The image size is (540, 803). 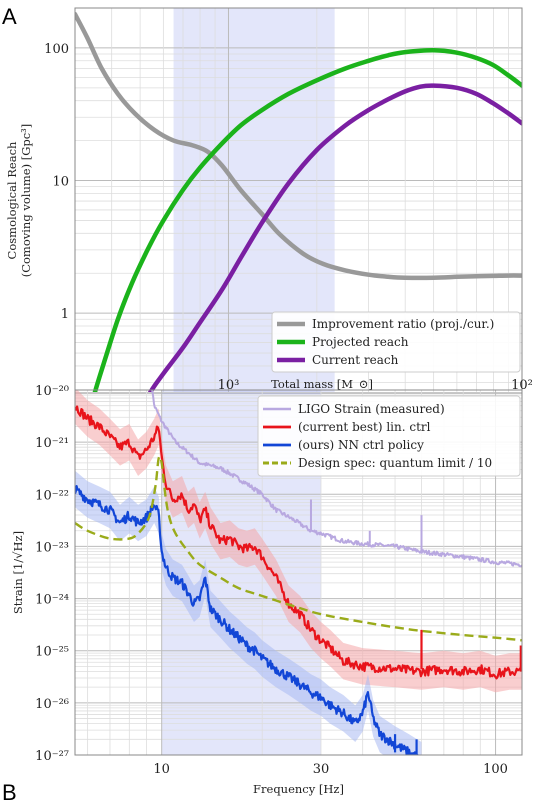 I want to click on panel-a-x-ticks: 10³ 10², so click(x=375, y=385).